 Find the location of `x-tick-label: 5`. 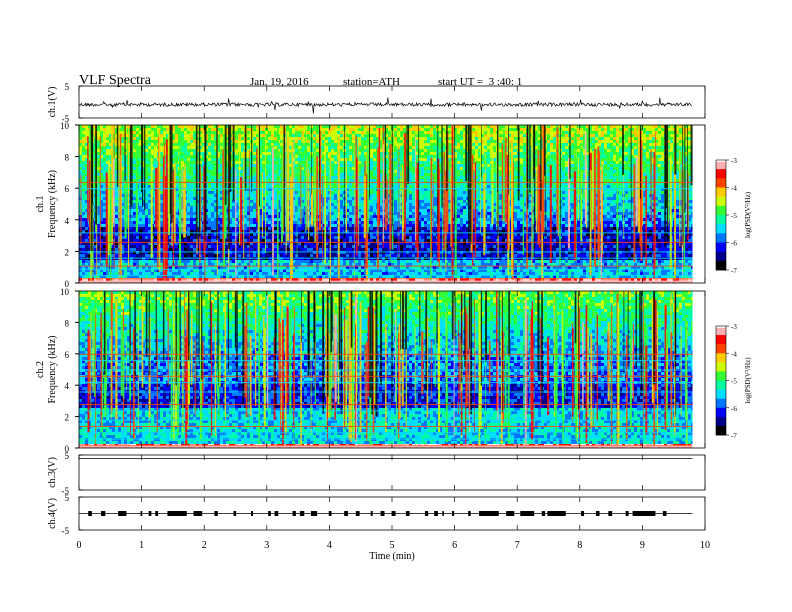

x-tick-label: 5 is located at coordinates (392, 545).